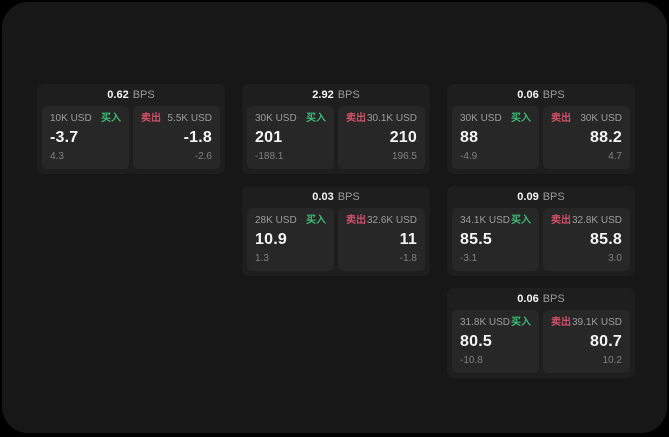 This screenshot has height=437, width=669. What do you see at coordinates (528, 197) in the screenshot?
I see `bps-value: 0.09` at bounding box center [528, 197].